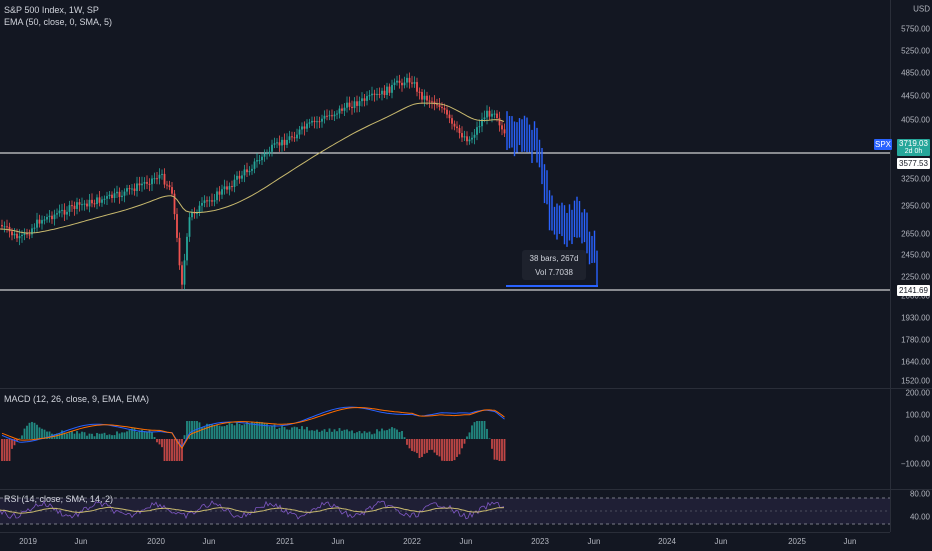 The height and width of the screenshot is (551, 932). What do you see at coordinates (797, 541) in the screenshot?
I see `time-label: 2025` at bounding box center [797, 541].